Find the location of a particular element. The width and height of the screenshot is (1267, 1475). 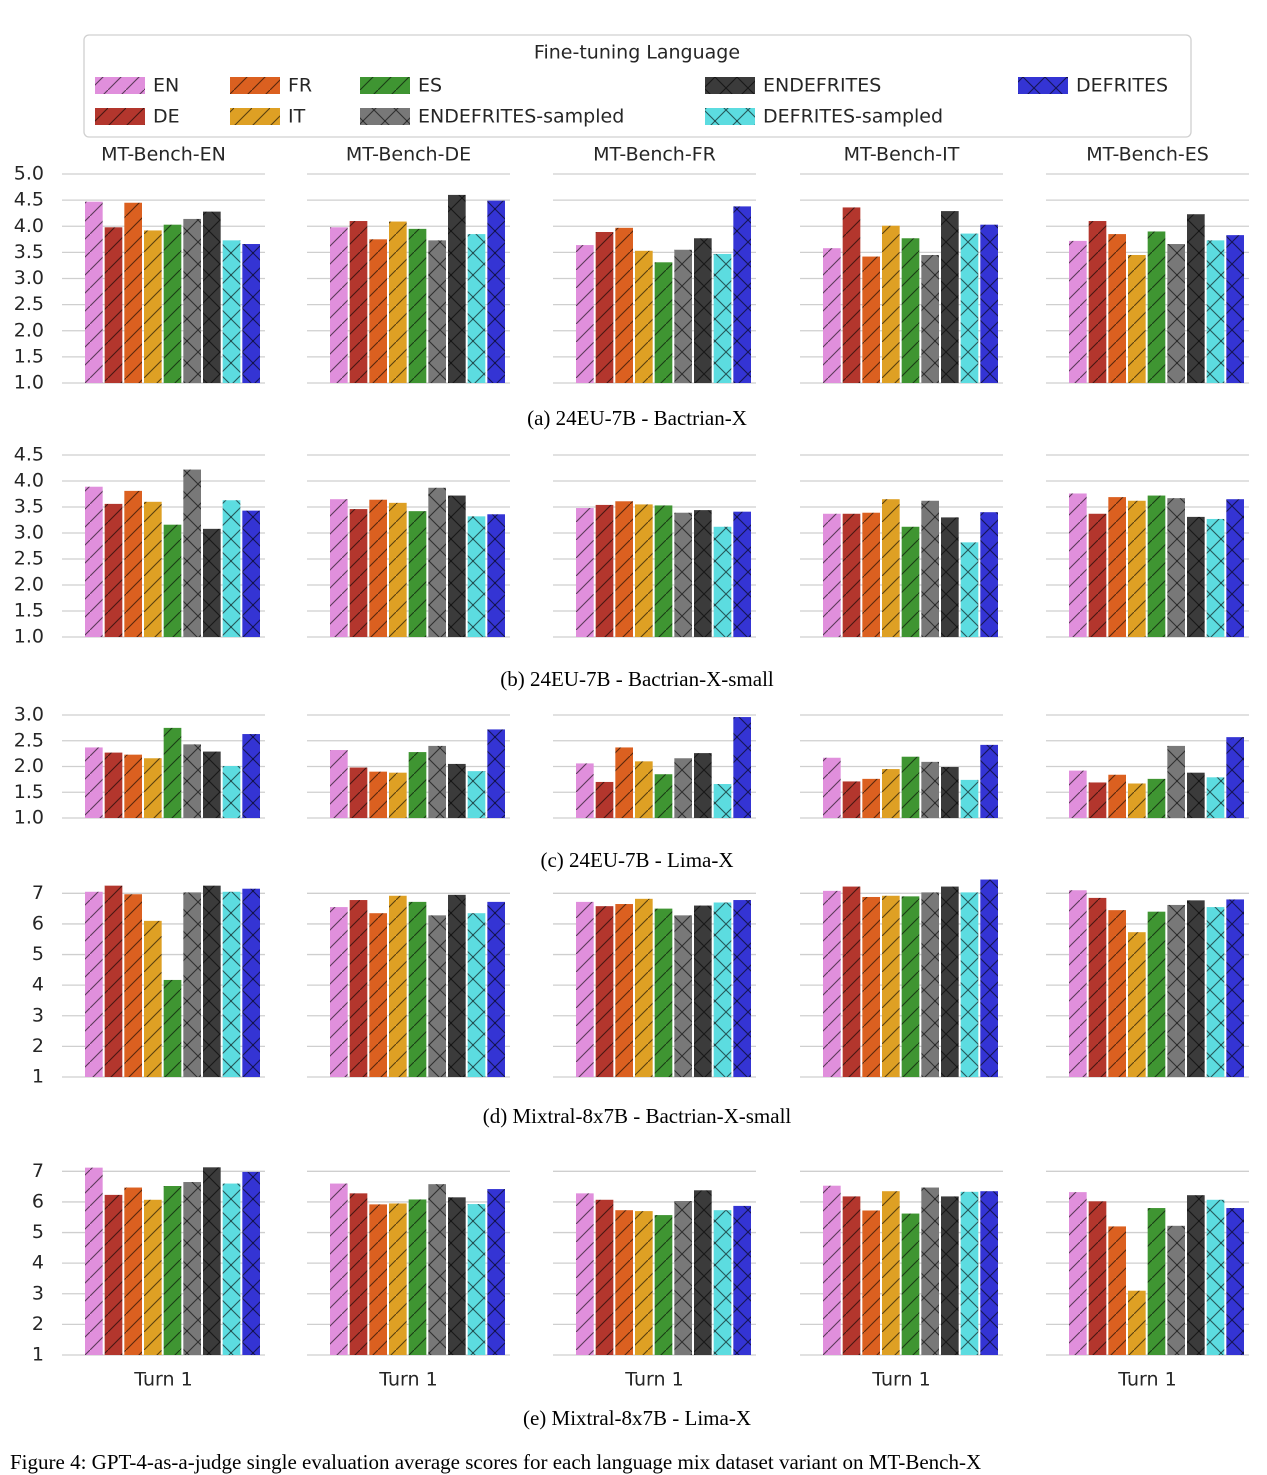

row-caption: (a) 24EU-7B - Bactrian-X is located at coordinates (637, 418).